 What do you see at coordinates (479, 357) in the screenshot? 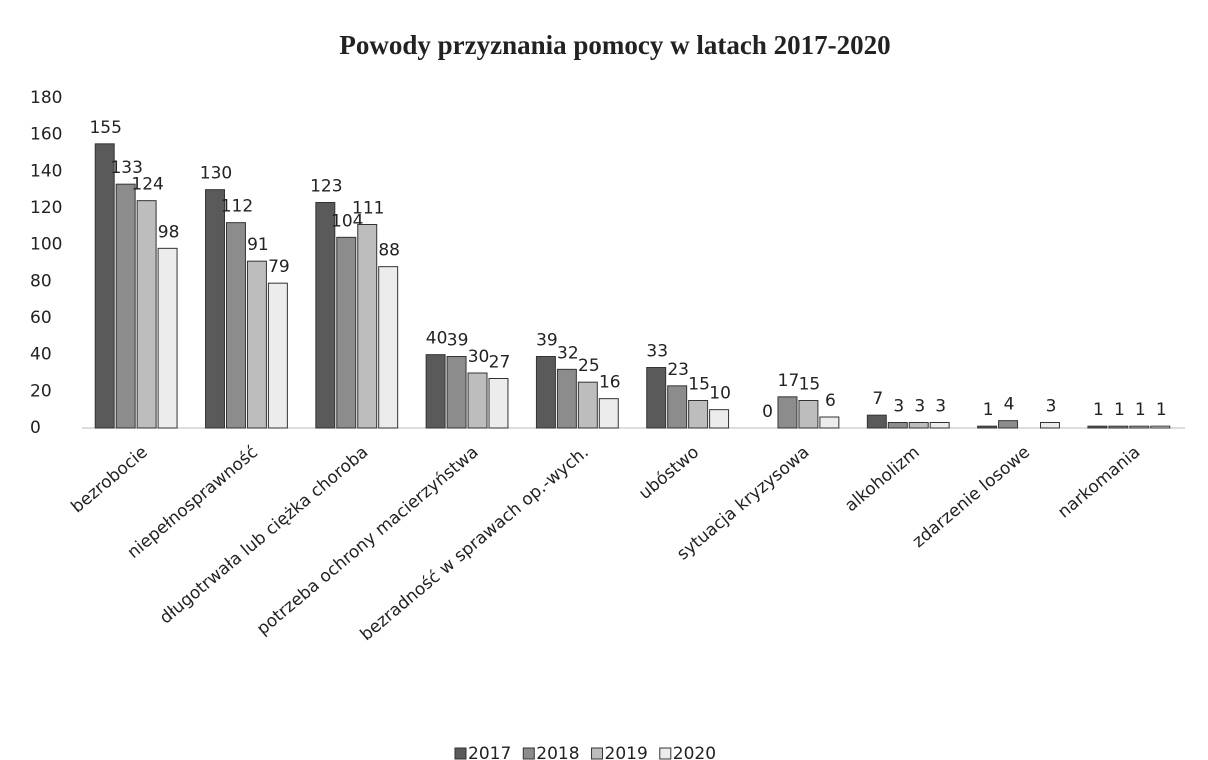
I see `data-label: 30` at bounding box center [479, 357].